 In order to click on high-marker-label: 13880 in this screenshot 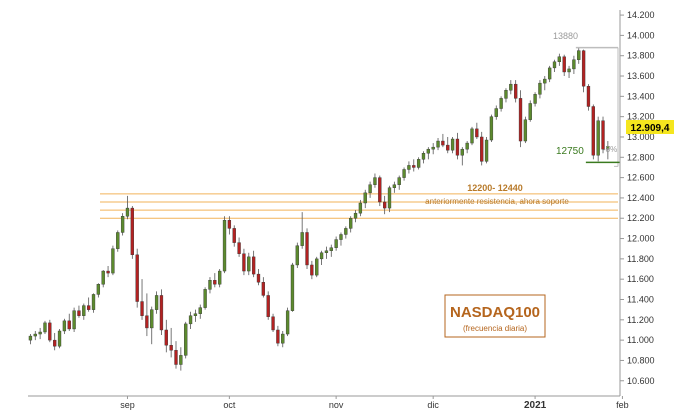, I will do `click(565, 36)`.